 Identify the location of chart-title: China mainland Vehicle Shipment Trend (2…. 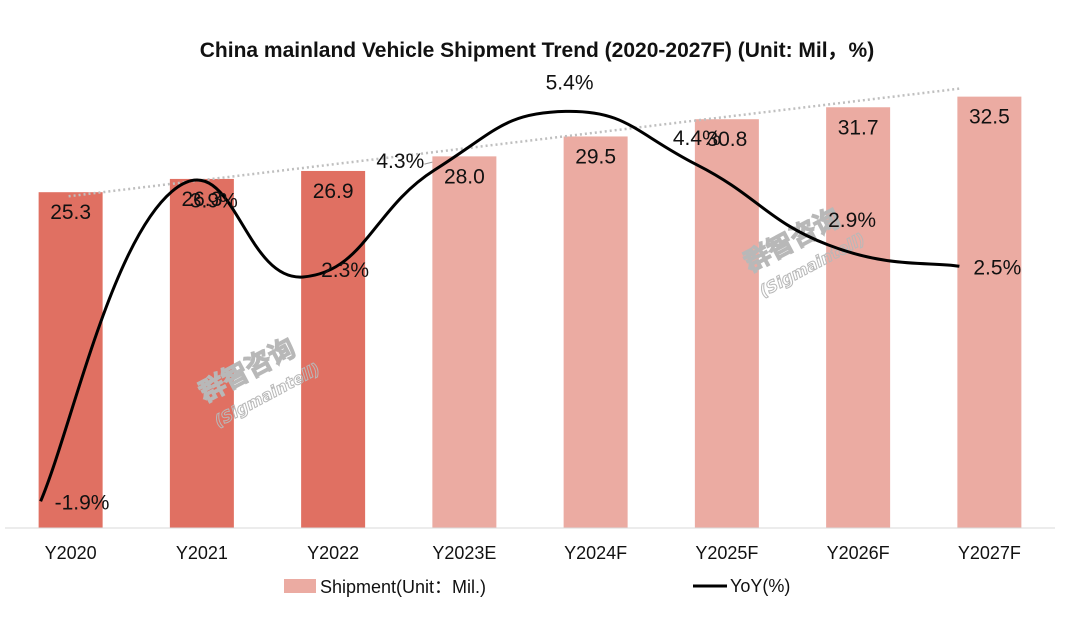
(537, 50).